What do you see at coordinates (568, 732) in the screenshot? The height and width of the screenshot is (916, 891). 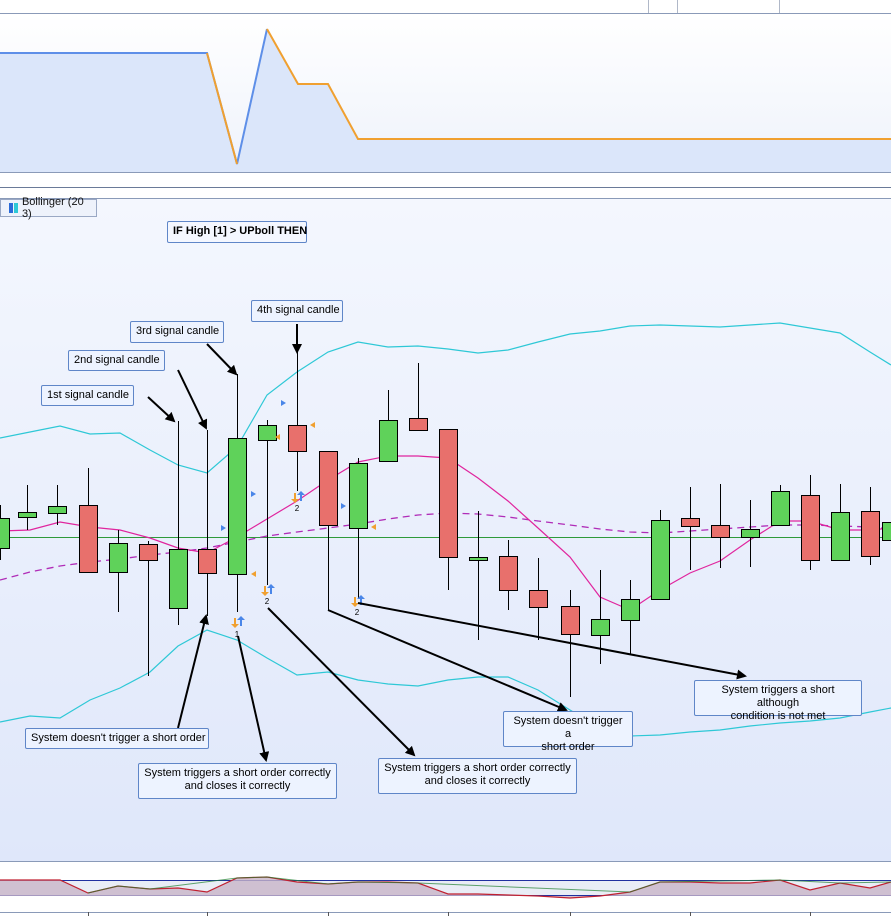 I see `no-trigger-callout-2: System doesn't trigger a short order` at bounding box center [568, 732].